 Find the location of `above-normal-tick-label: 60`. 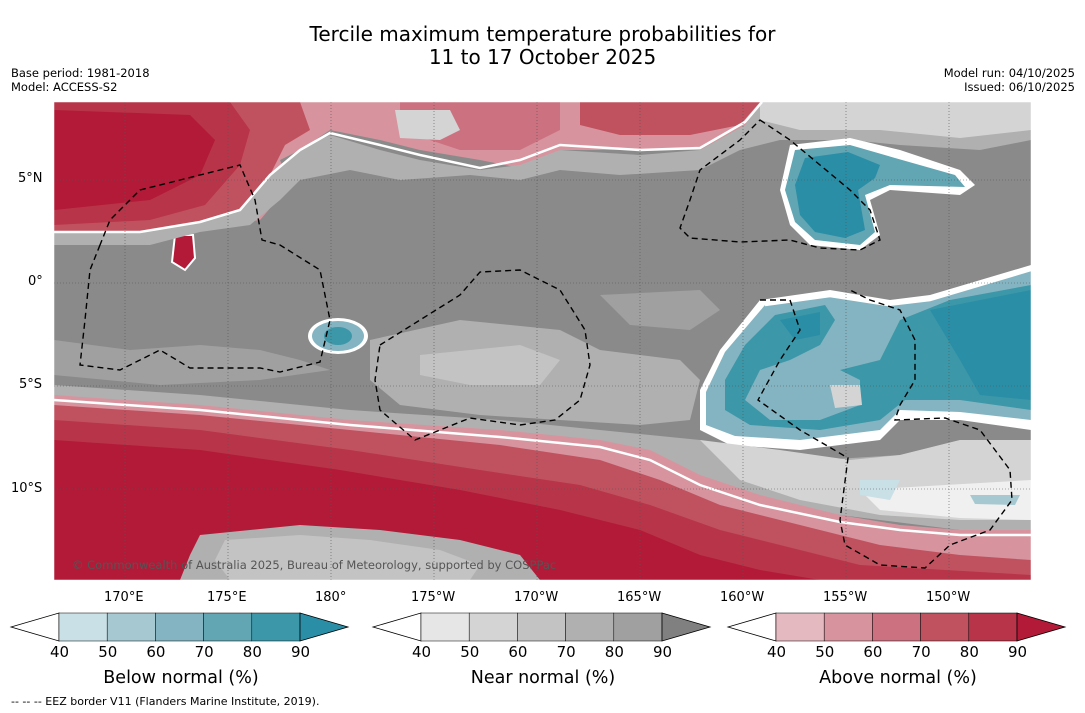

above-normal-tick-label: 60 is located at coordinates (873, 652).